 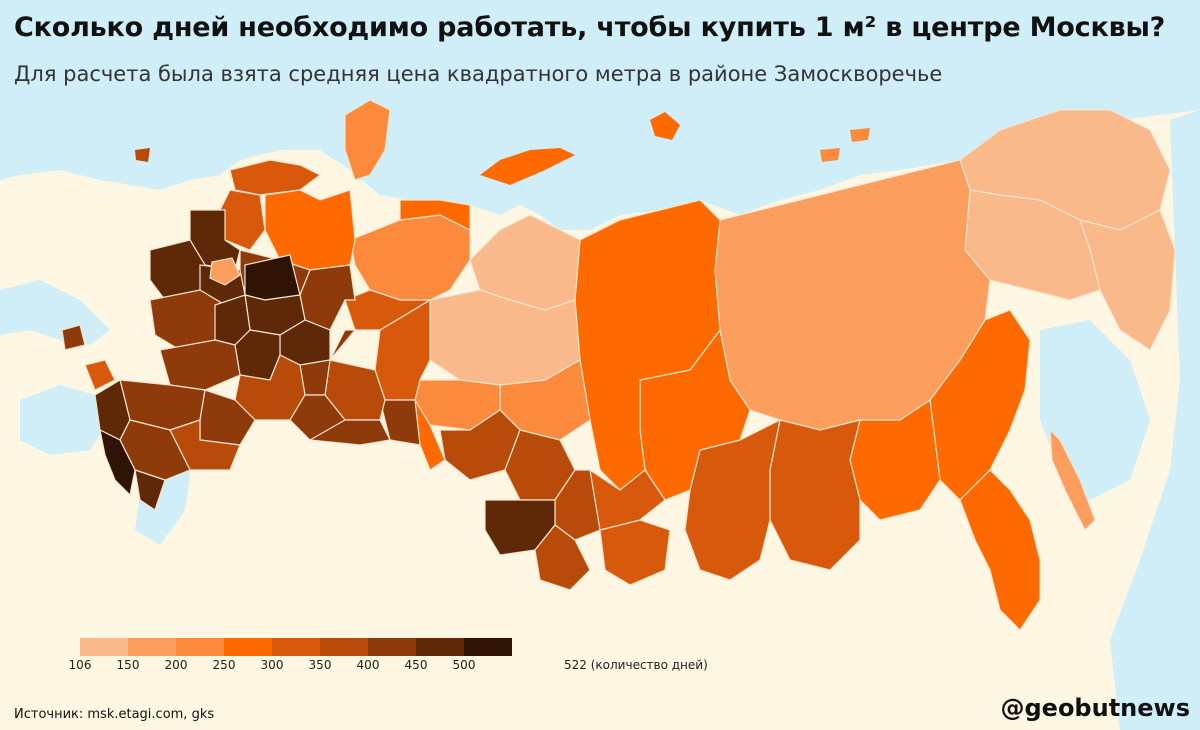 I want to click on region-buryatia, so click(x=732, y=499).